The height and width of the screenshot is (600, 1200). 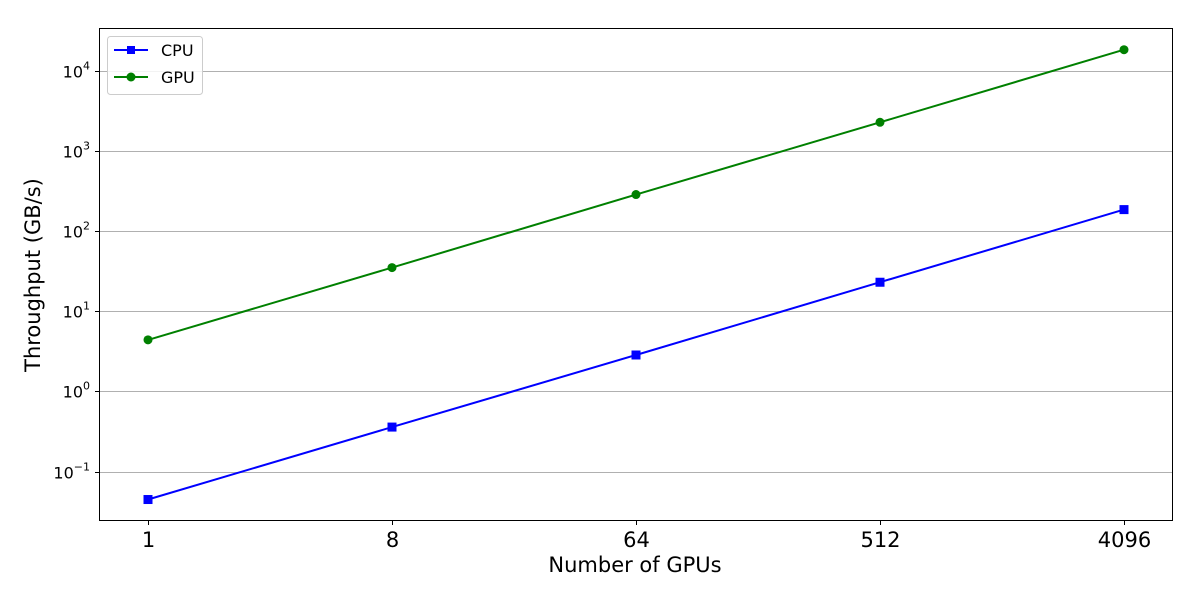 I want to click on legend-label-cpu: CPU, so click(x=177, y=50).